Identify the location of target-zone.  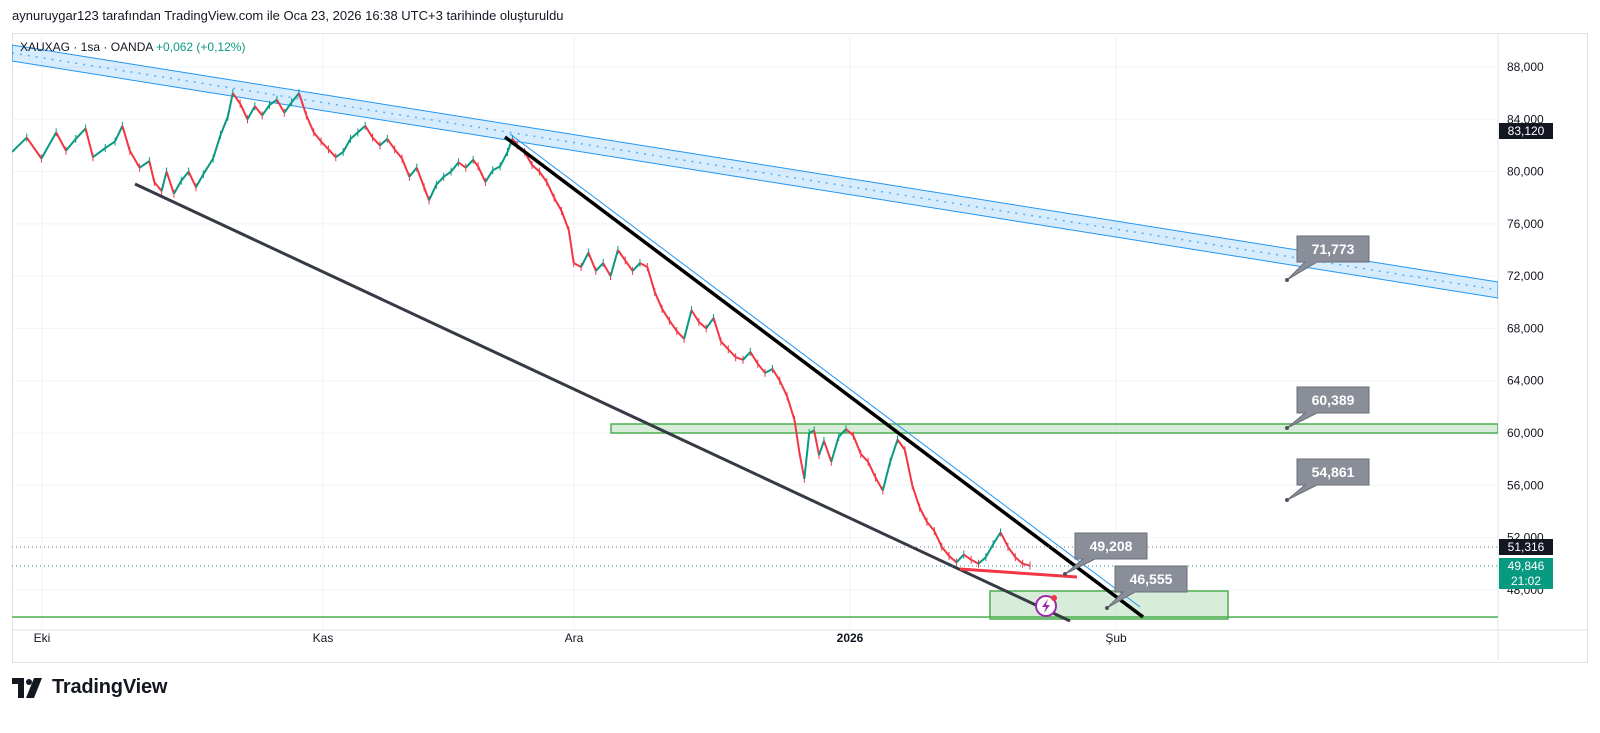
(1109, 605).